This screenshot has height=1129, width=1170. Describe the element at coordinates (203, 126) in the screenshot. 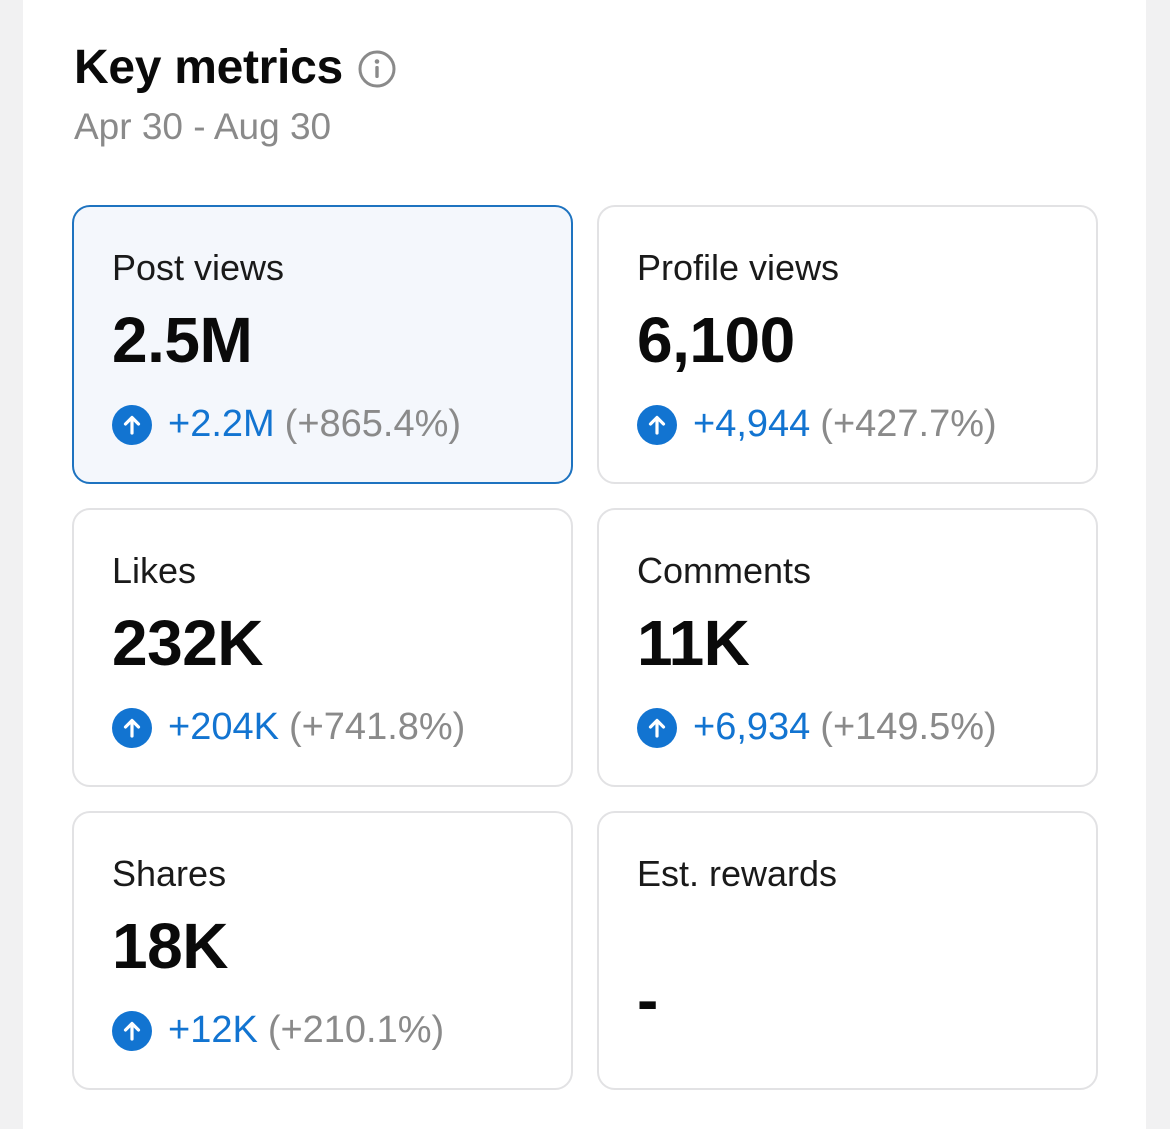

I see `date-range: Apr 30 - Aug 30` at that location.